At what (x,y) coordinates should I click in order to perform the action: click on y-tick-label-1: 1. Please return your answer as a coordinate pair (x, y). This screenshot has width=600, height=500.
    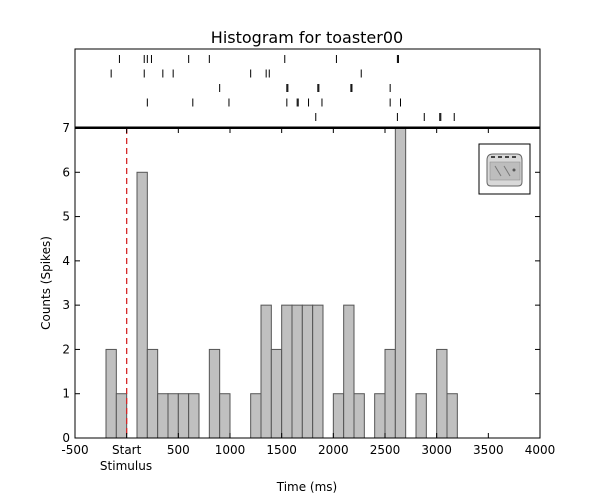
    Looking at the image, I should click on (66, 394).